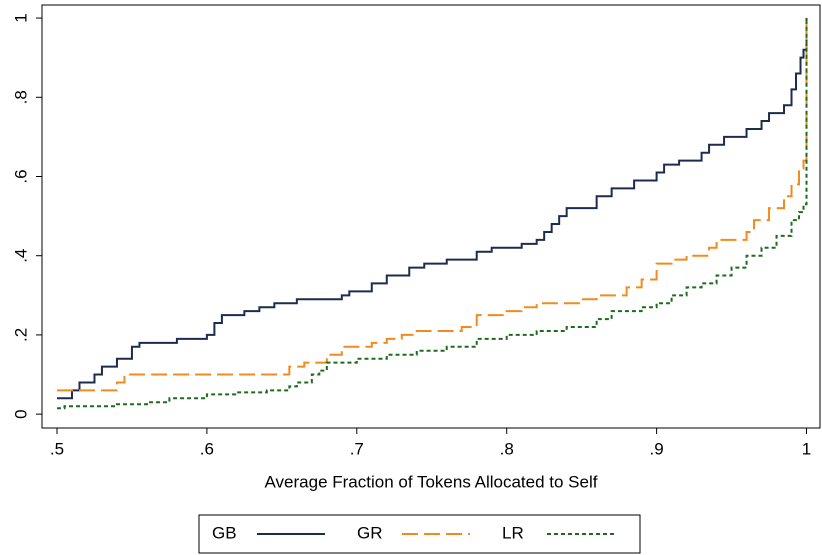  I want to click on legend-label: GB, so click(224, 532).